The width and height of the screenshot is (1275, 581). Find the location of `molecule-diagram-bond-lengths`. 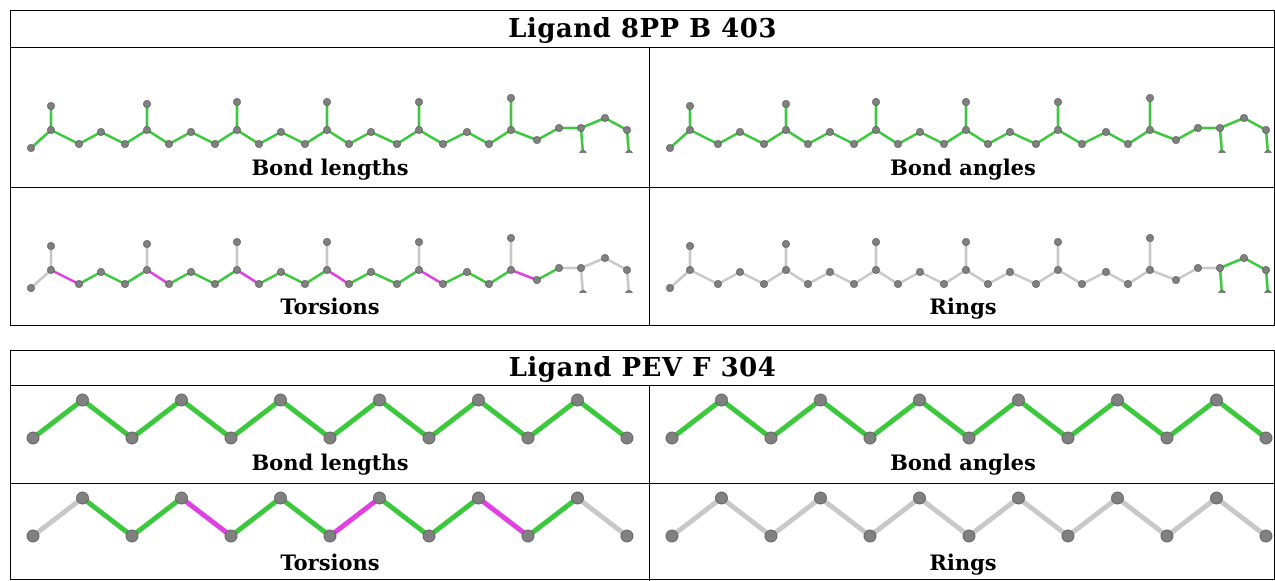

molecule-diagram-bond-lengths is located at coordinates (330, 123).